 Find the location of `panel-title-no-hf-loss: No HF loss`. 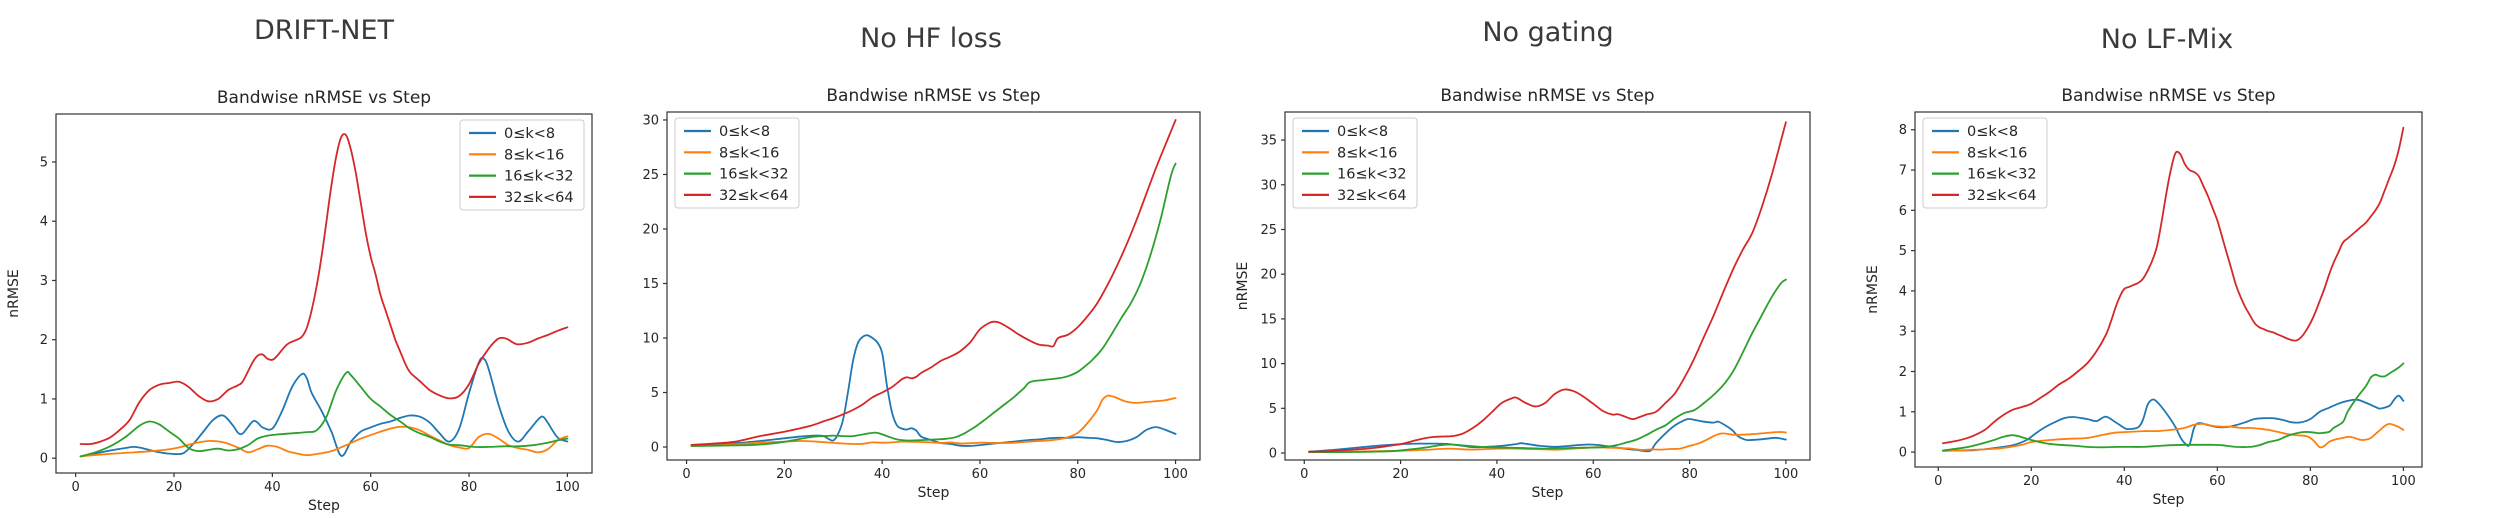

panel-title-no-hf-loss: No HF loss is located at coordinates (931, 38).